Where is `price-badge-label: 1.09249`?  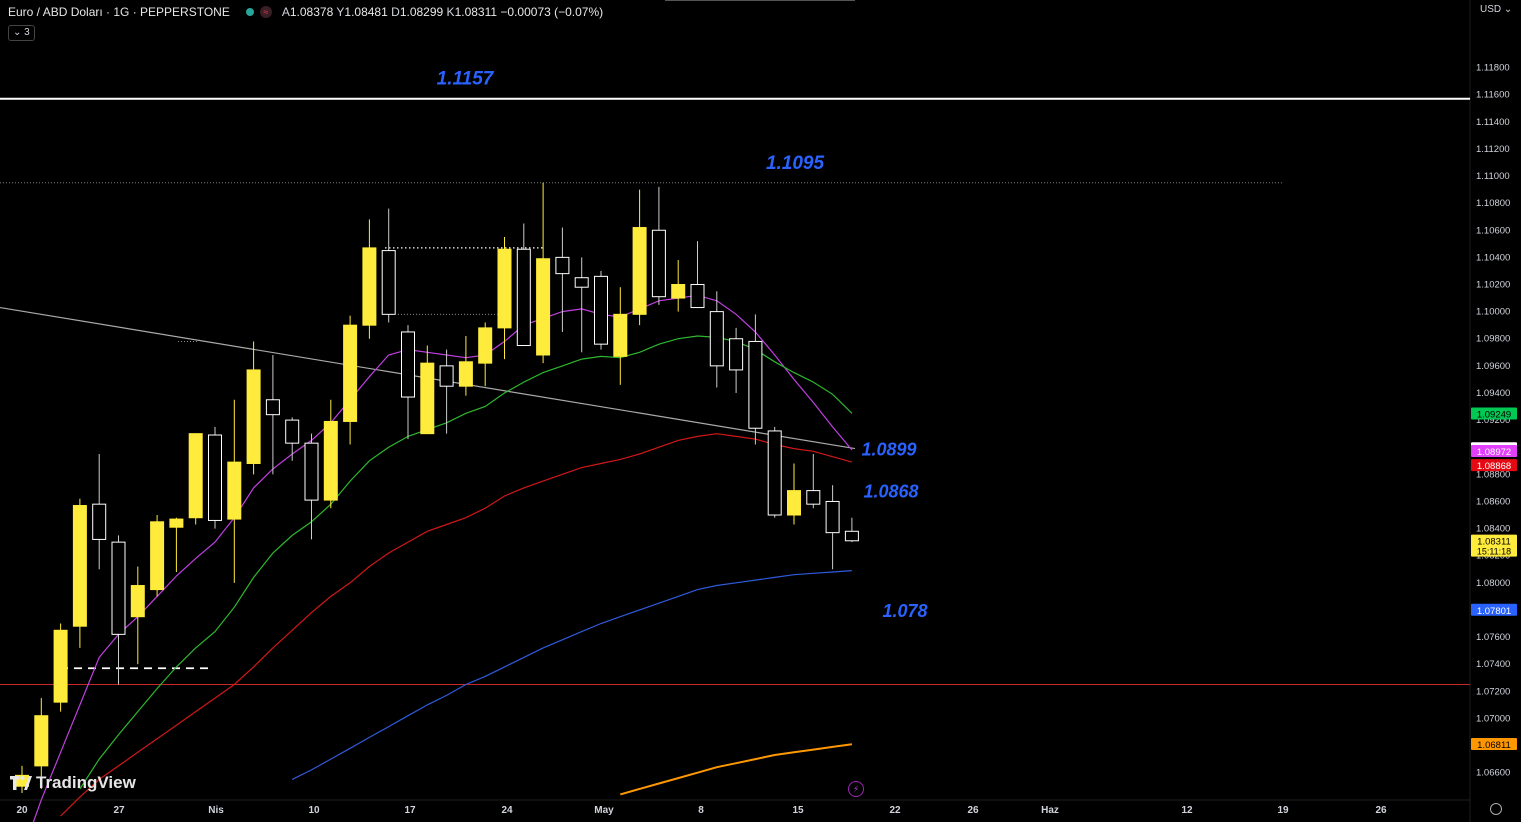 price-badge-label: 1.09249 is located at coordinates (1494, 414).